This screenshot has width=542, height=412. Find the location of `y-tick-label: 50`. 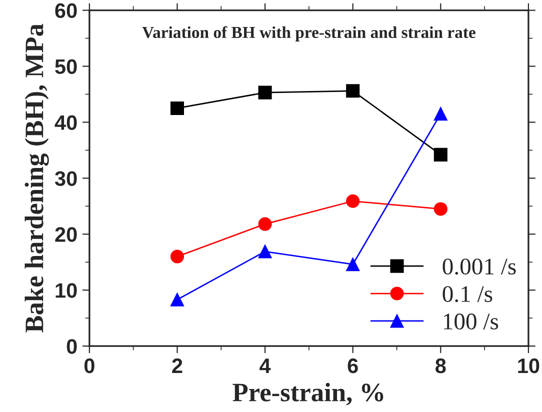

y-tick-label: 50 is located at coordinates (66, 66).